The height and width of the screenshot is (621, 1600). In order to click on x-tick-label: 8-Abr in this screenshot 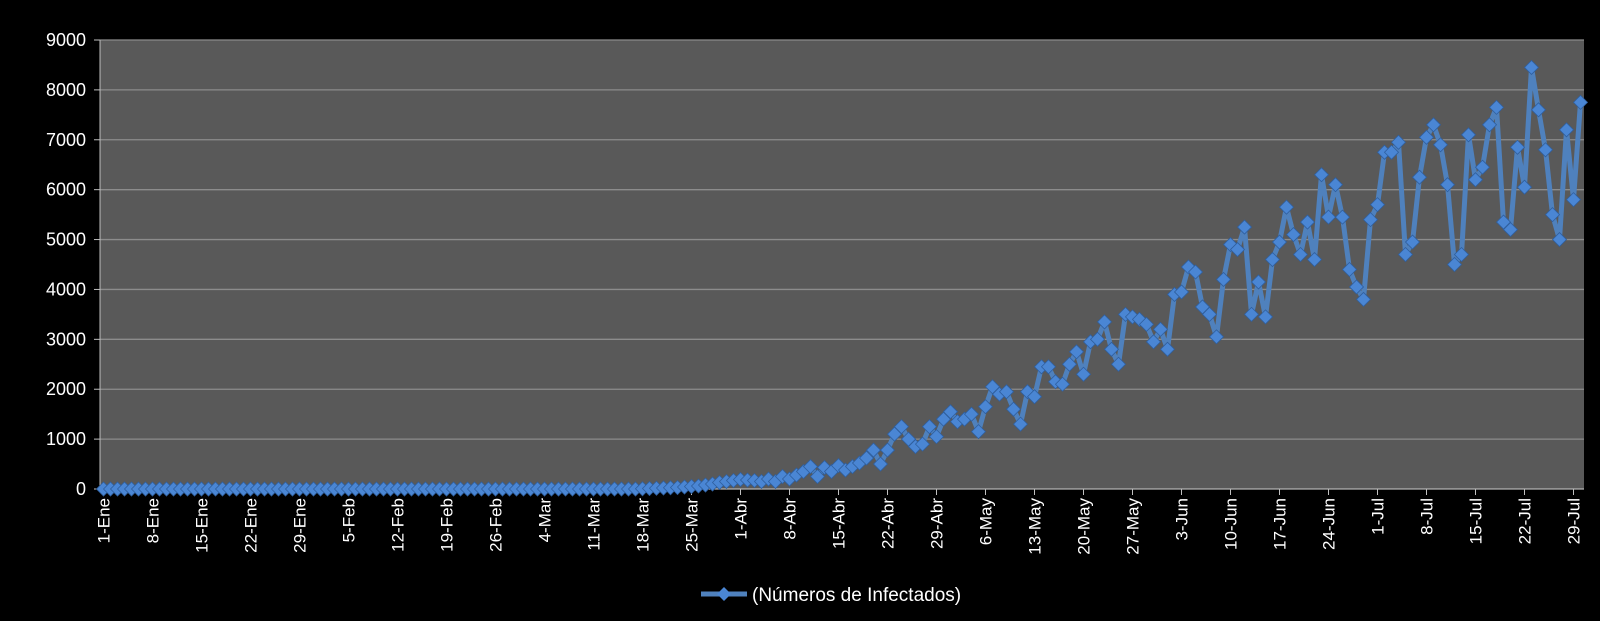, I will do `click(790, 519)`.